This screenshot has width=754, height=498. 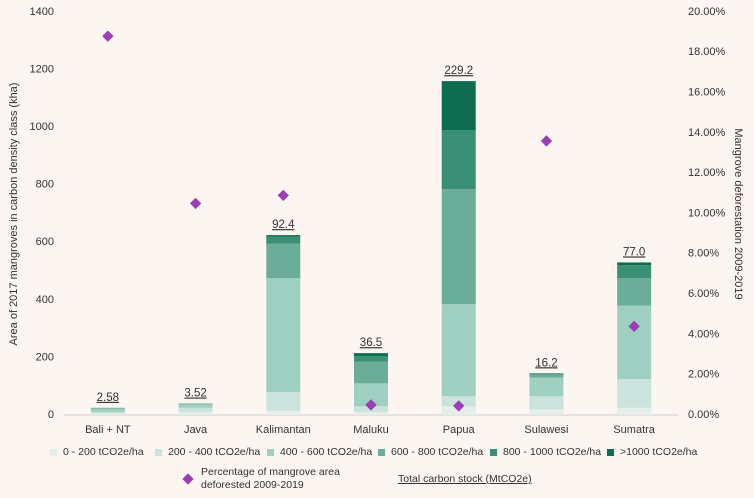 I want to click on y2-tick-label: 18.00%, so click(x=707, y=52).